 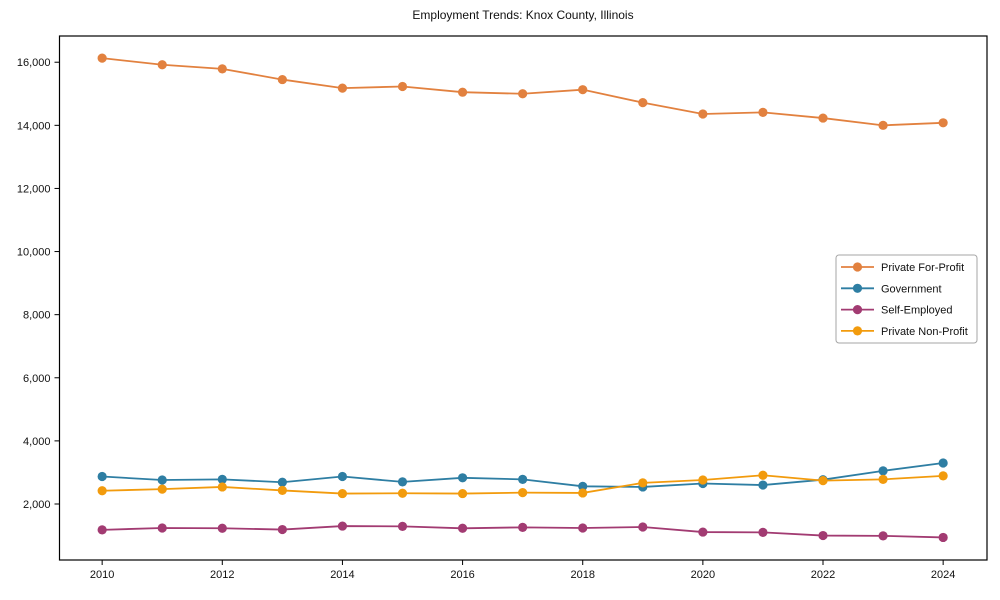 I want to click on y-tick-label: 10,000, so click(x=34, y=253).